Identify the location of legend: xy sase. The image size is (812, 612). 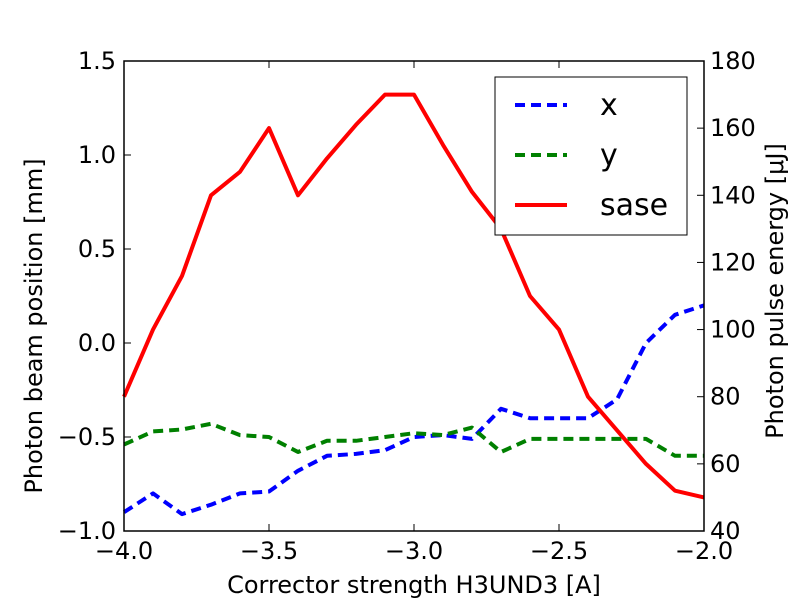
(591, 156).